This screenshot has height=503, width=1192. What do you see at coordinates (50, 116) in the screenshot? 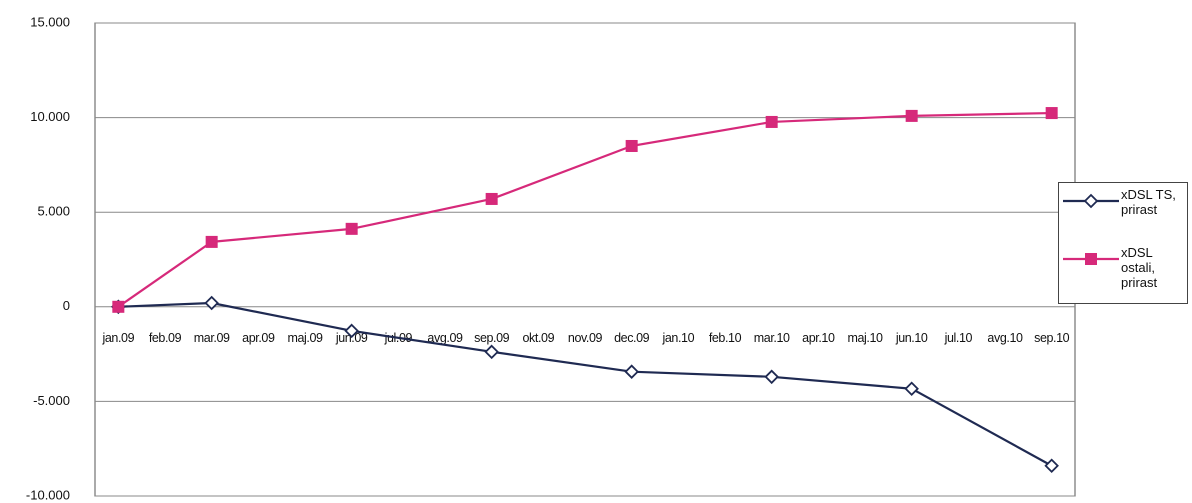
I see `y-tick-label: 10.000` at bounding box center [50, 116].